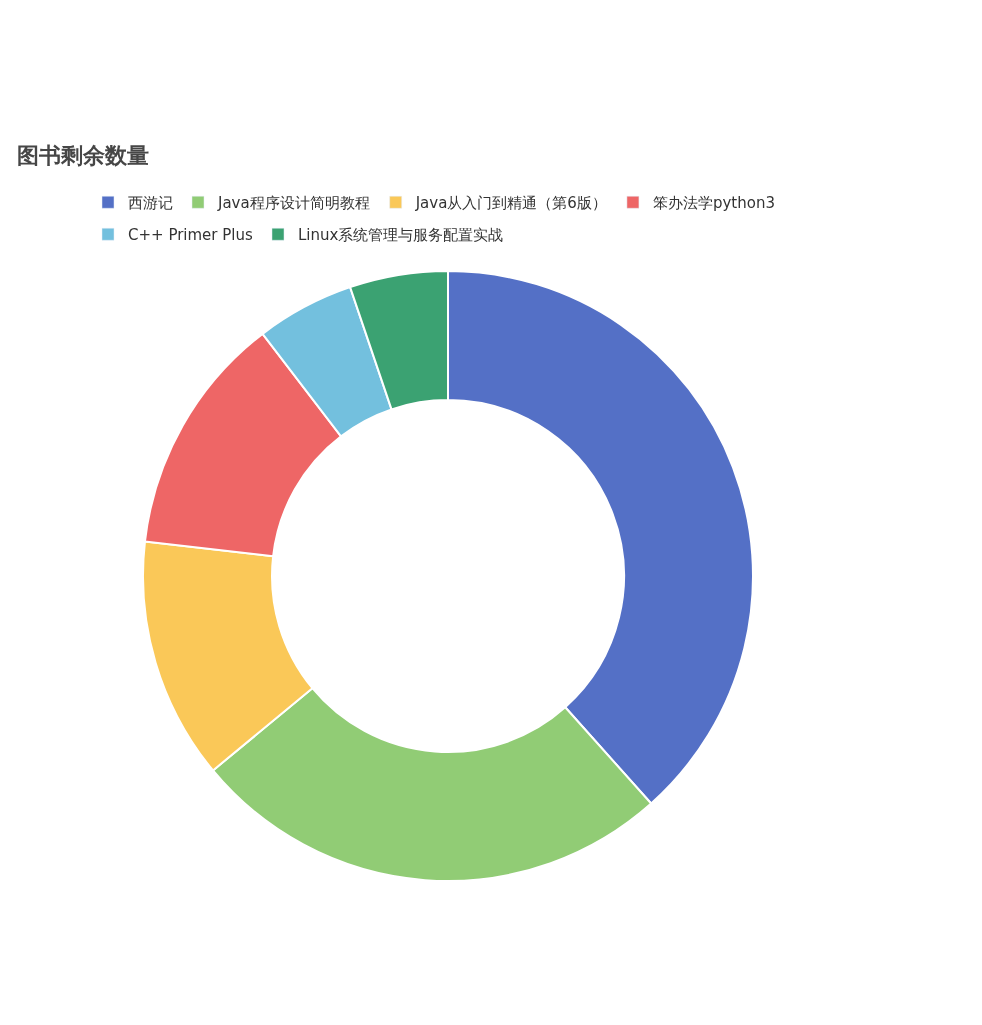 The image size is (982, 1025). Describe the element at coordinates (190, 235) in the screenshot. I see `legend-label: C++ Primer Plus` at that location.